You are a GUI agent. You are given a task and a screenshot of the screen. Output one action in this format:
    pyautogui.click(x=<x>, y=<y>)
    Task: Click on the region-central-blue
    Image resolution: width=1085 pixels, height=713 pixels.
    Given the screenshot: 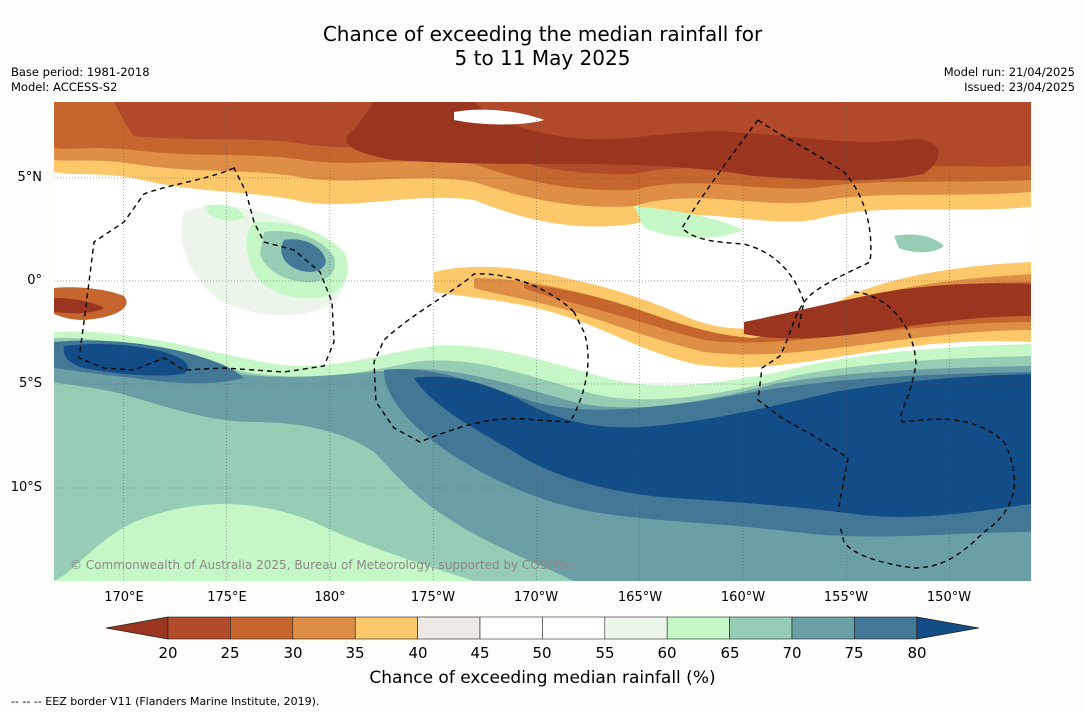 What is the action you would take?
    pyautogui.click(x=303, y=255)
    